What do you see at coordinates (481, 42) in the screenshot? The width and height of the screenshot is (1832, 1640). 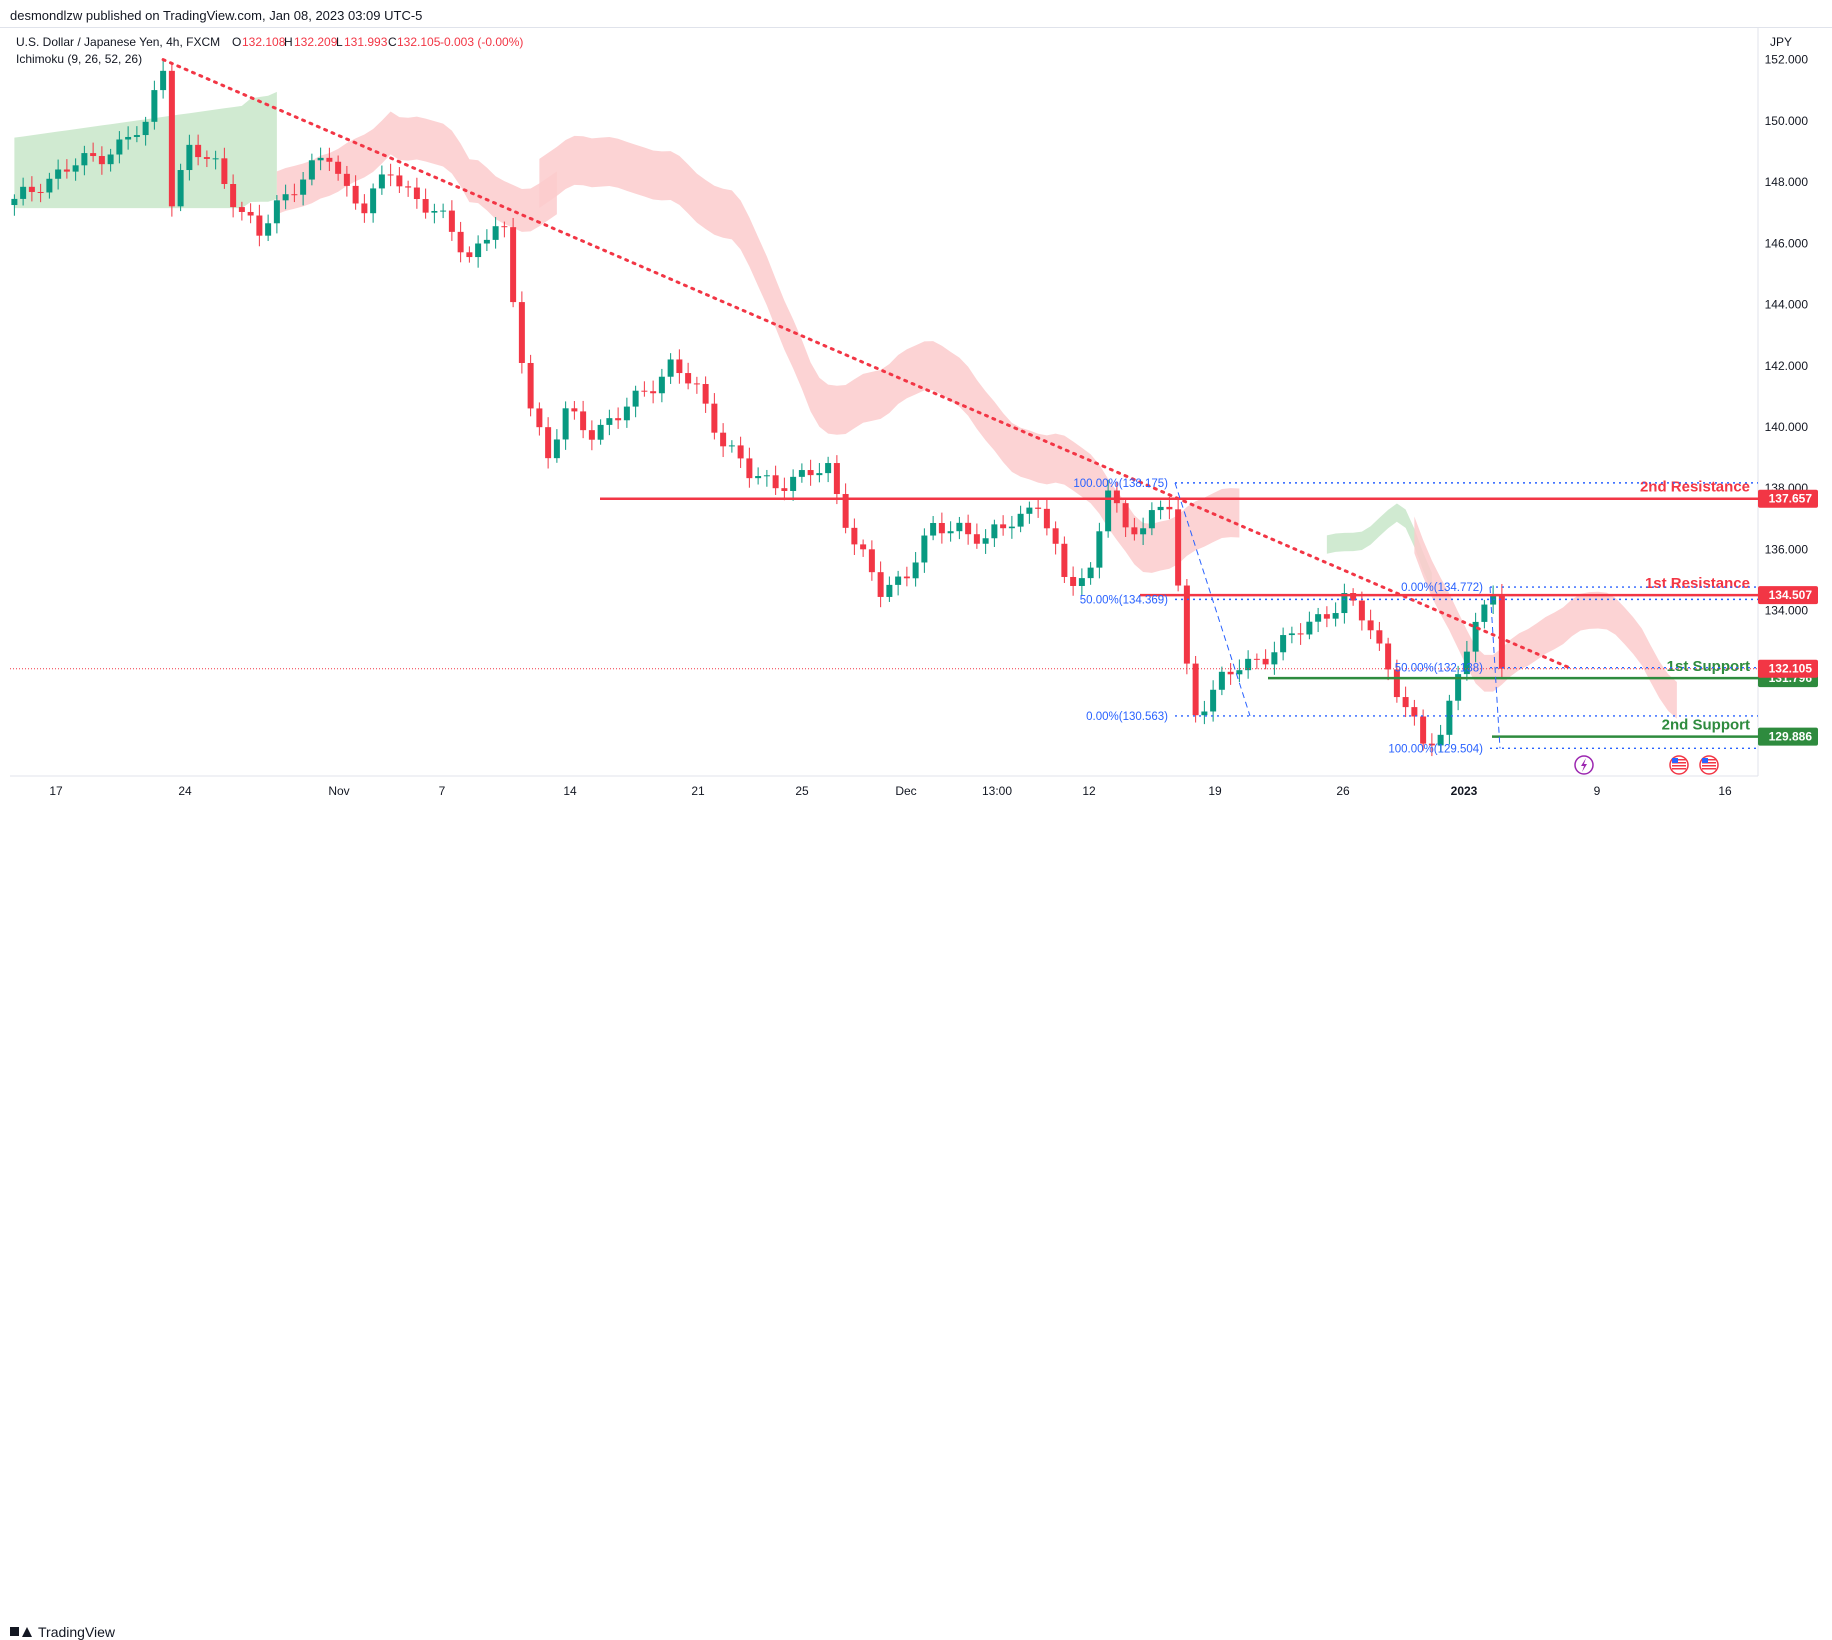 I see `change-value: -0.003 (-0.00%)` at bounding box center [481, 42].